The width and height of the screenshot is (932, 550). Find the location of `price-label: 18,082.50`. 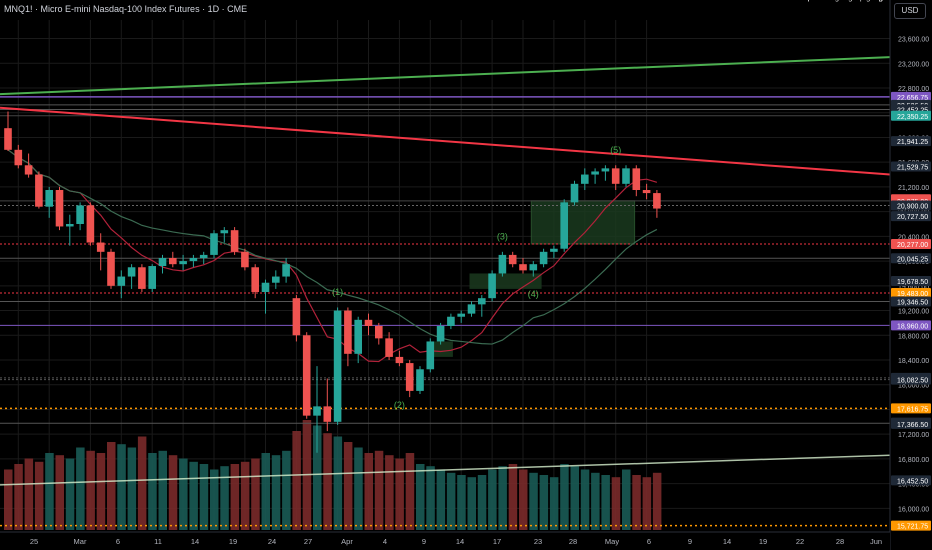

price-label: 18,082.50 is located at coordinates (912, 381).